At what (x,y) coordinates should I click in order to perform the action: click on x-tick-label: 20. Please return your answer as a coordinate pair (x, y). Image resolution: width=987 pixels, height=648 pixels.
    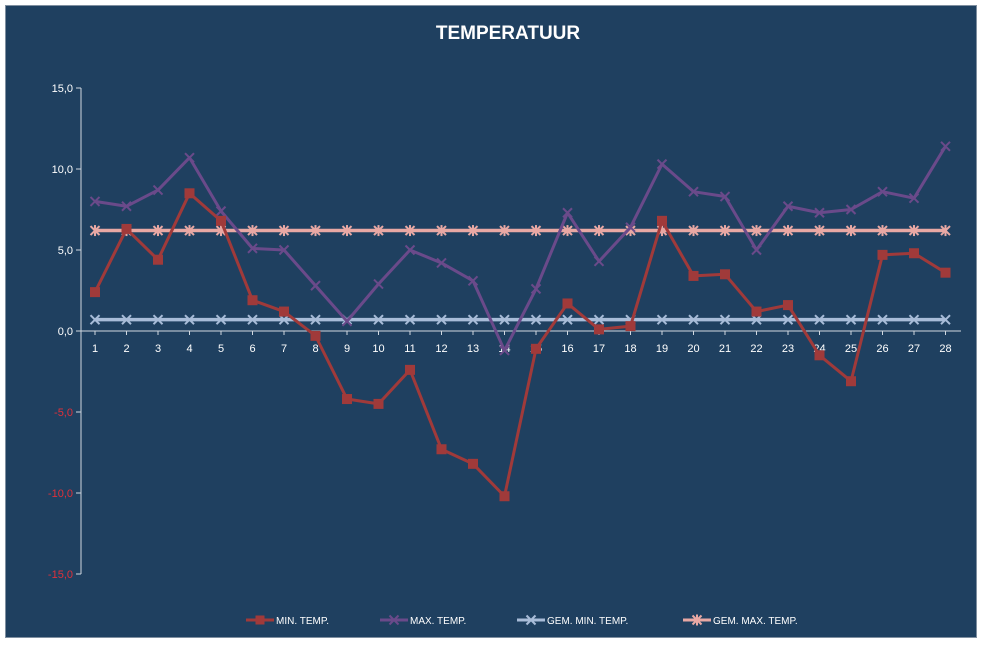
    Looking at the image, I should click on (693, 349).